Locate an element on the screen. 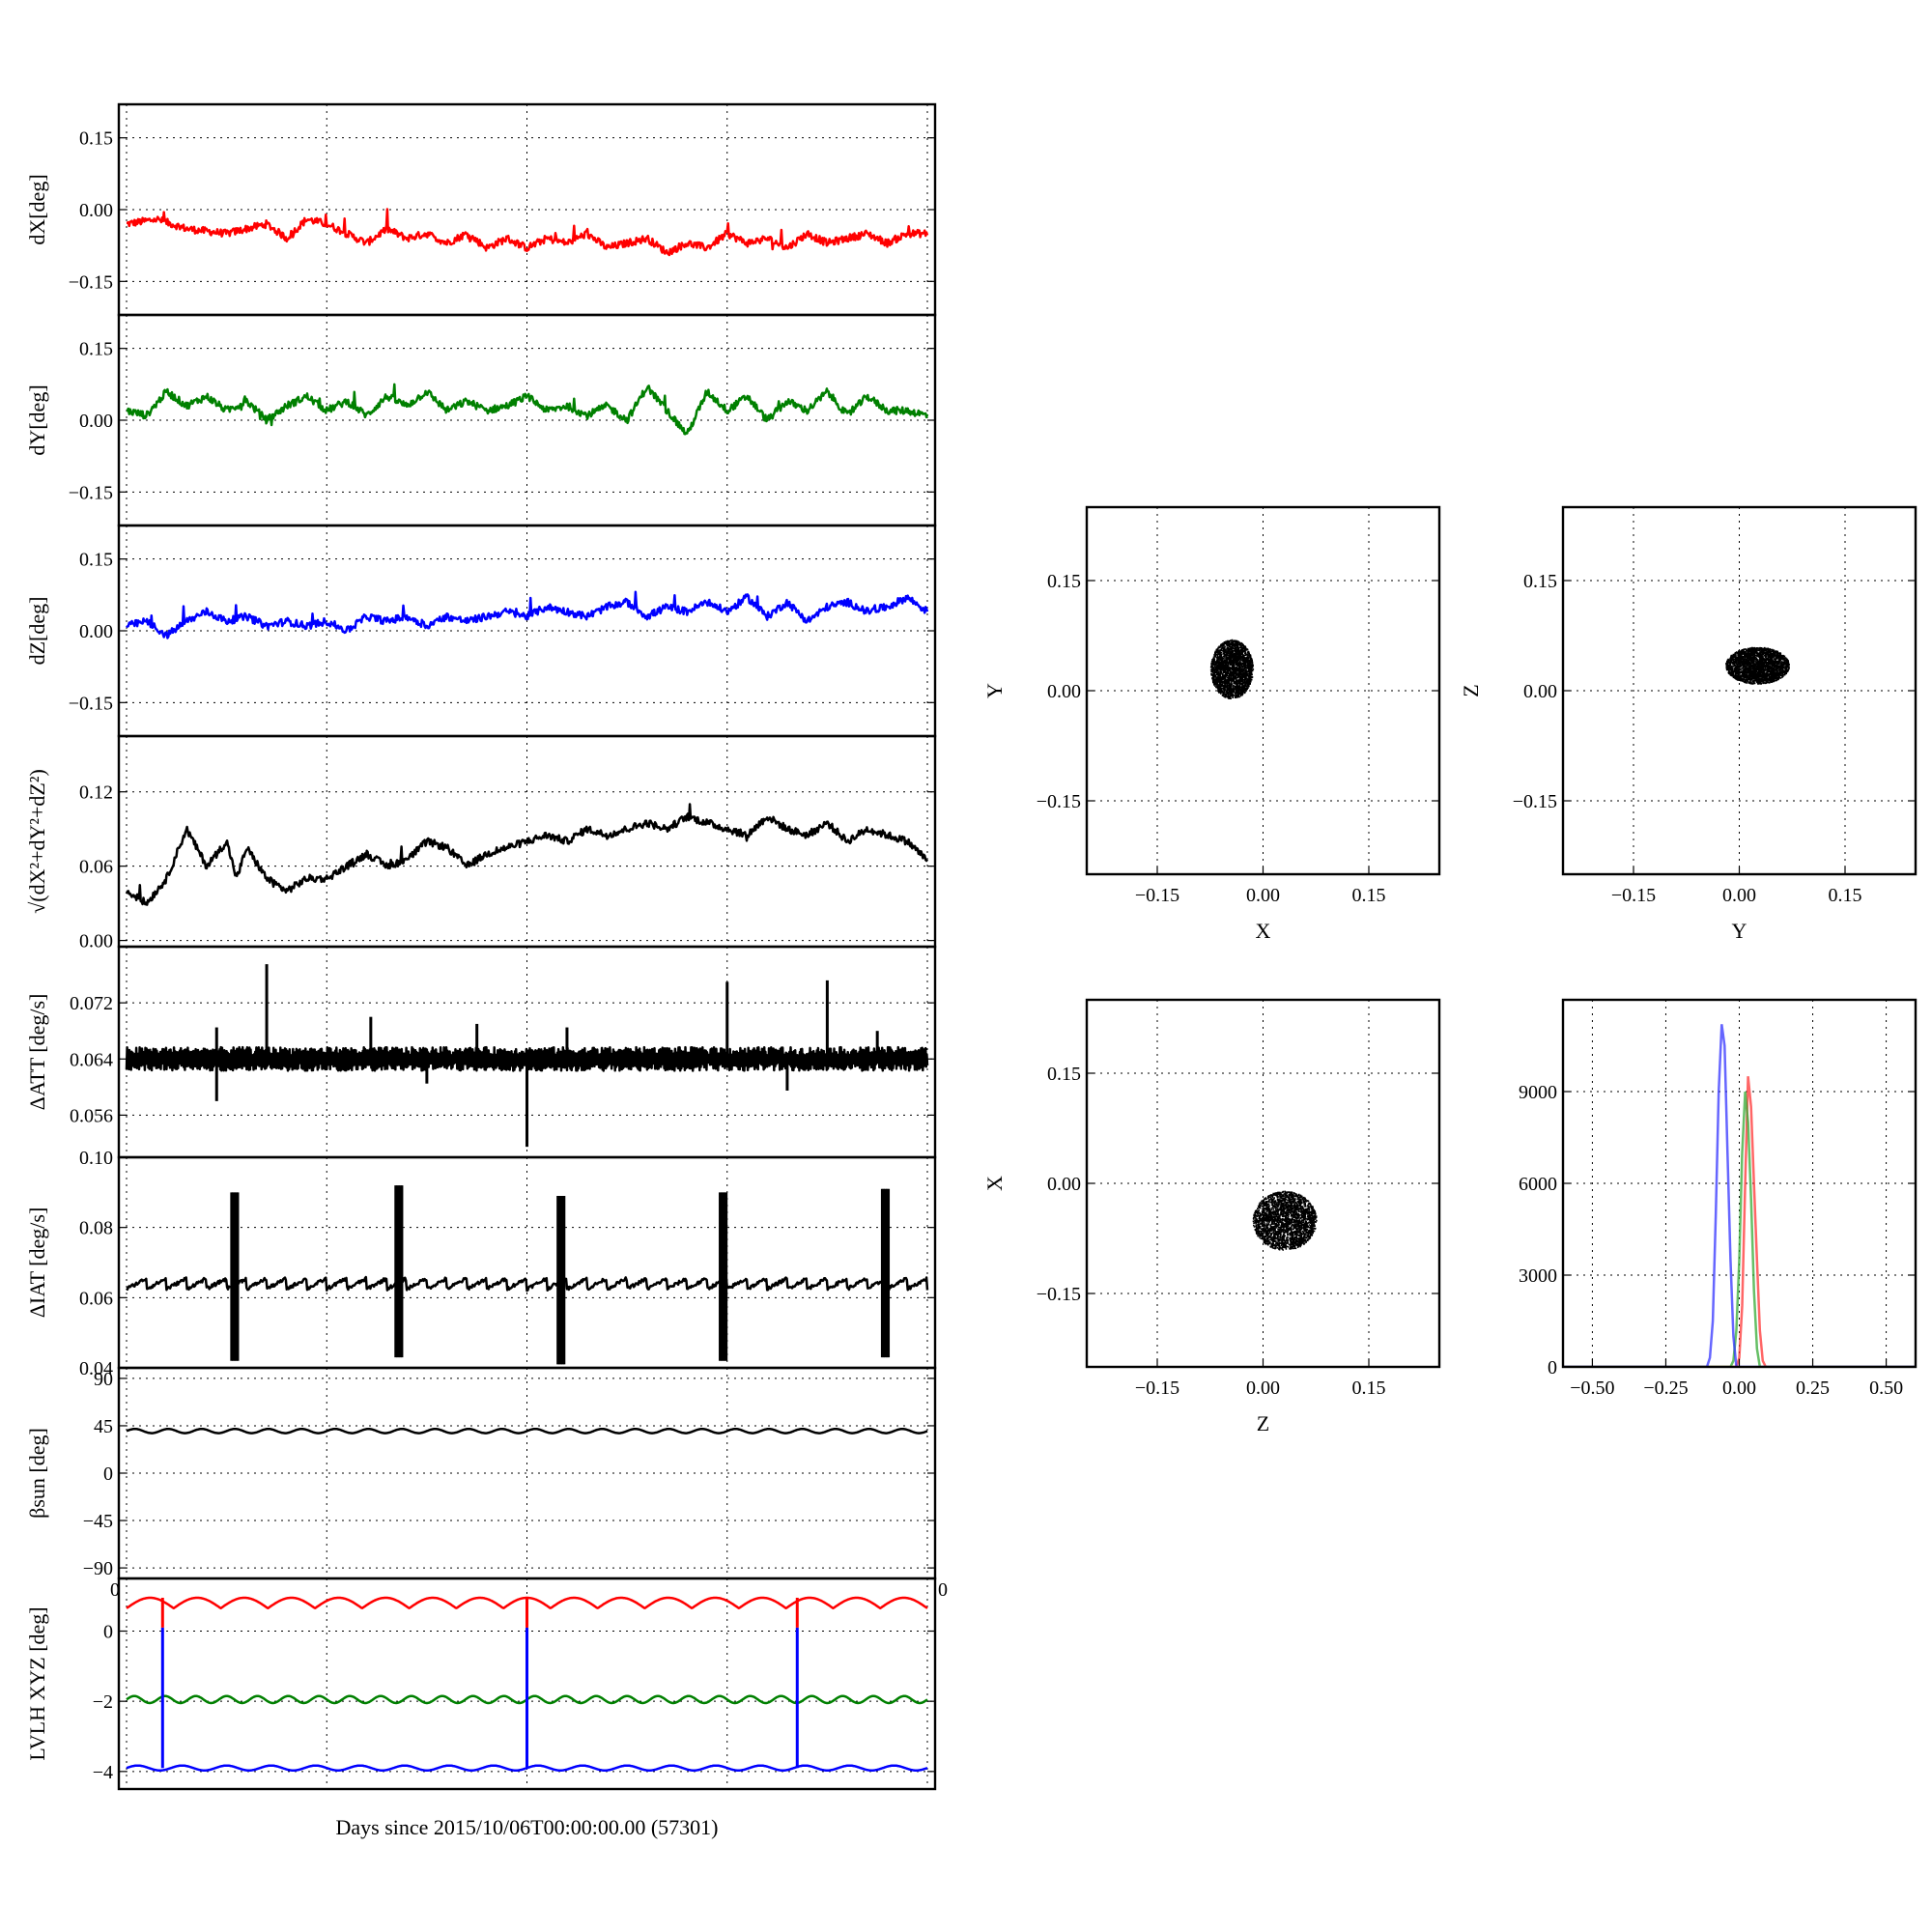 The height and width of the screenshot is (1932, 1932). y-axis-label: Z is located at coordinates (1471, 690).